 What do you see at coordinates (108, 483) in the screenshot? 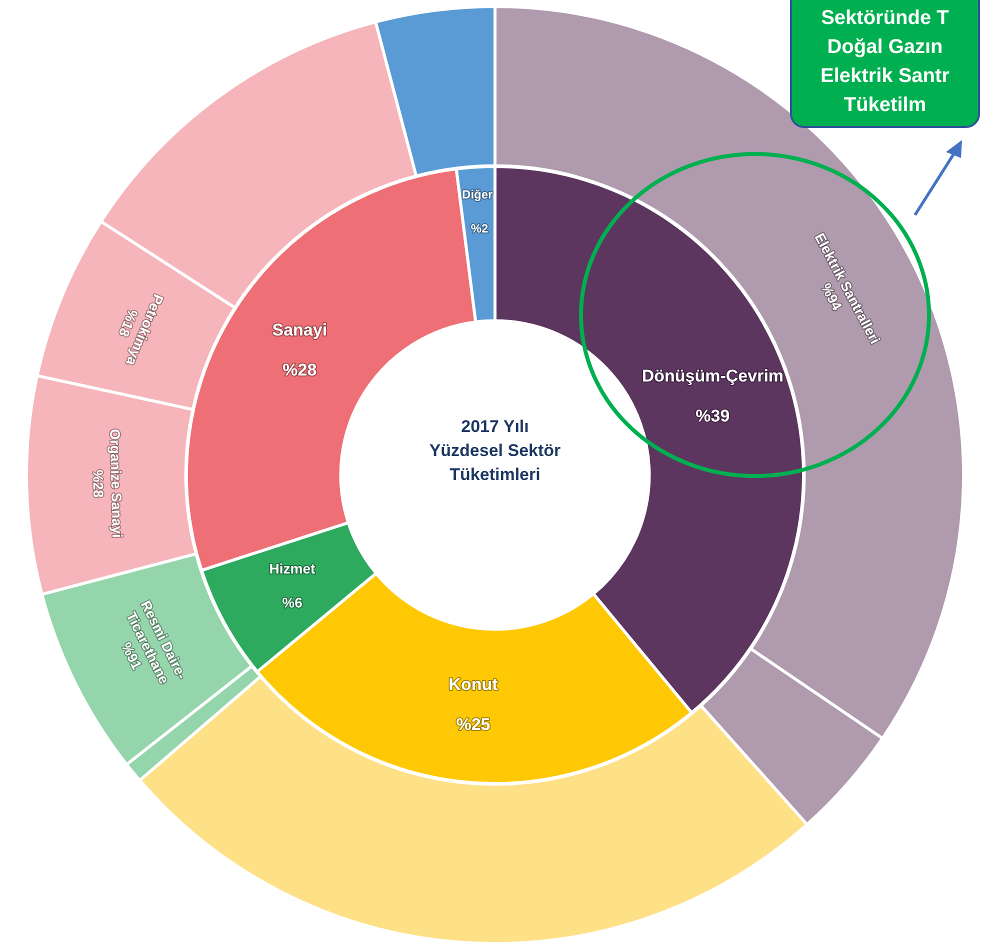
I see `slice-label: Organize Sanayi %28` at bounding box center [108, 483].